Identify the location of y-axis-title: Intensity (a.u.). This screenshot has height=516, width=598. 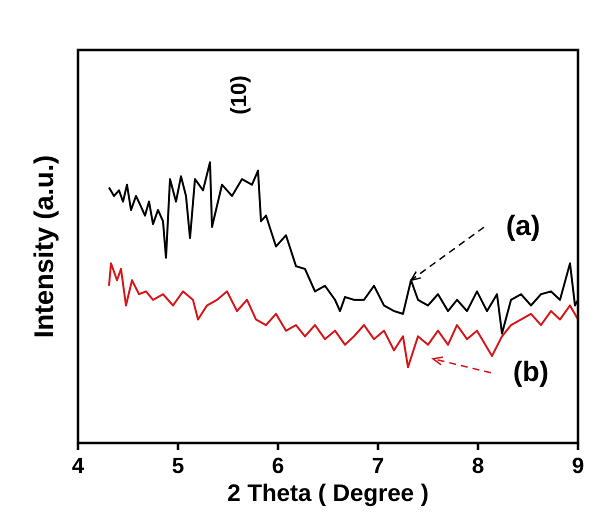
(44, 246).